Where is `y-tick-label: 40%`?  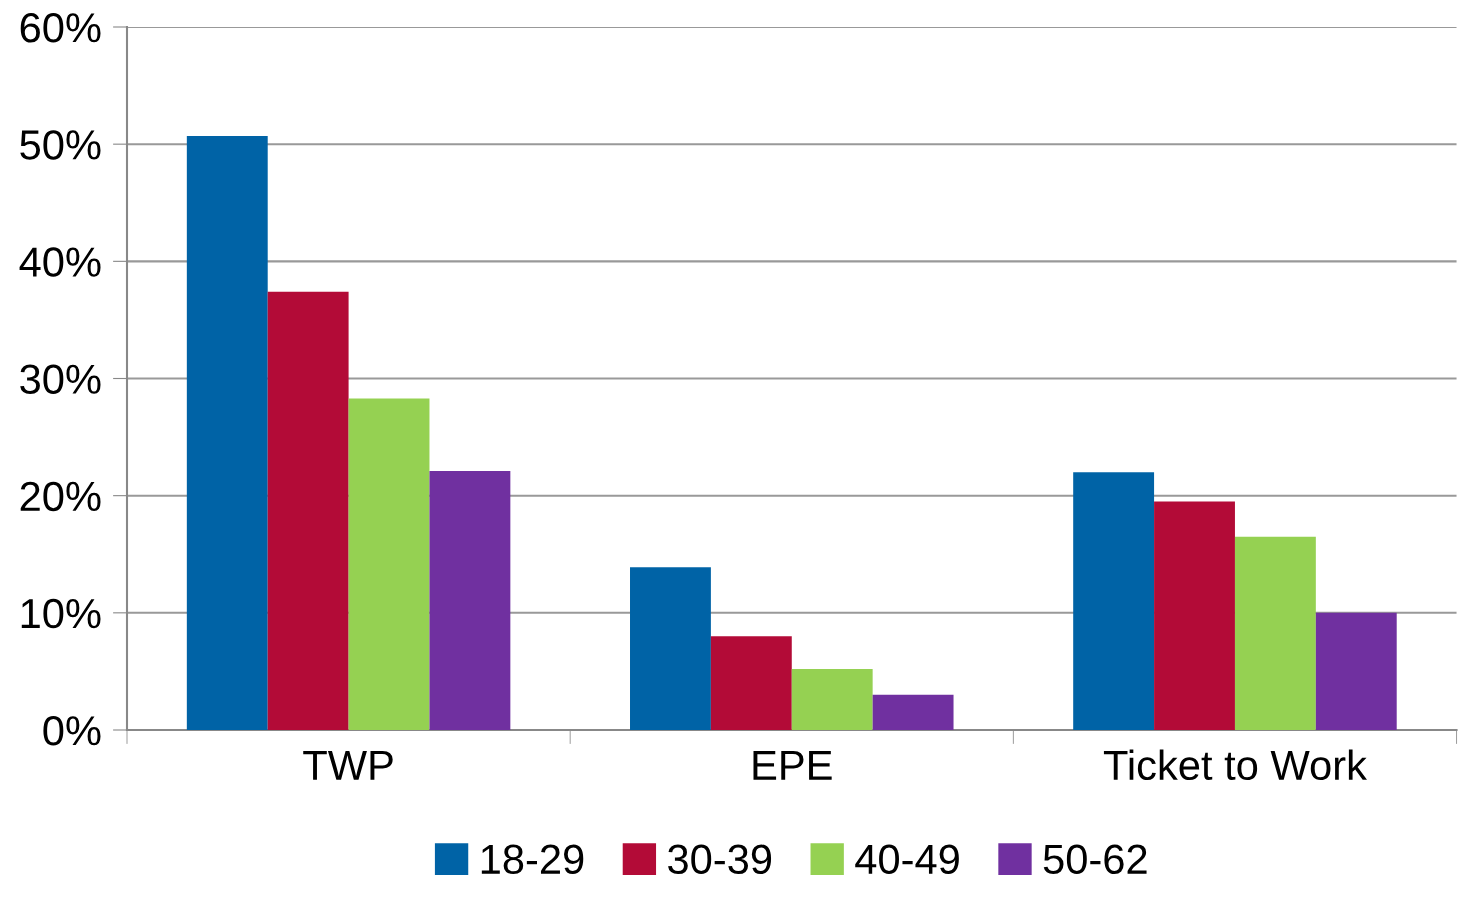
y-tick-label: 40% is located at coordinates (60, 262).